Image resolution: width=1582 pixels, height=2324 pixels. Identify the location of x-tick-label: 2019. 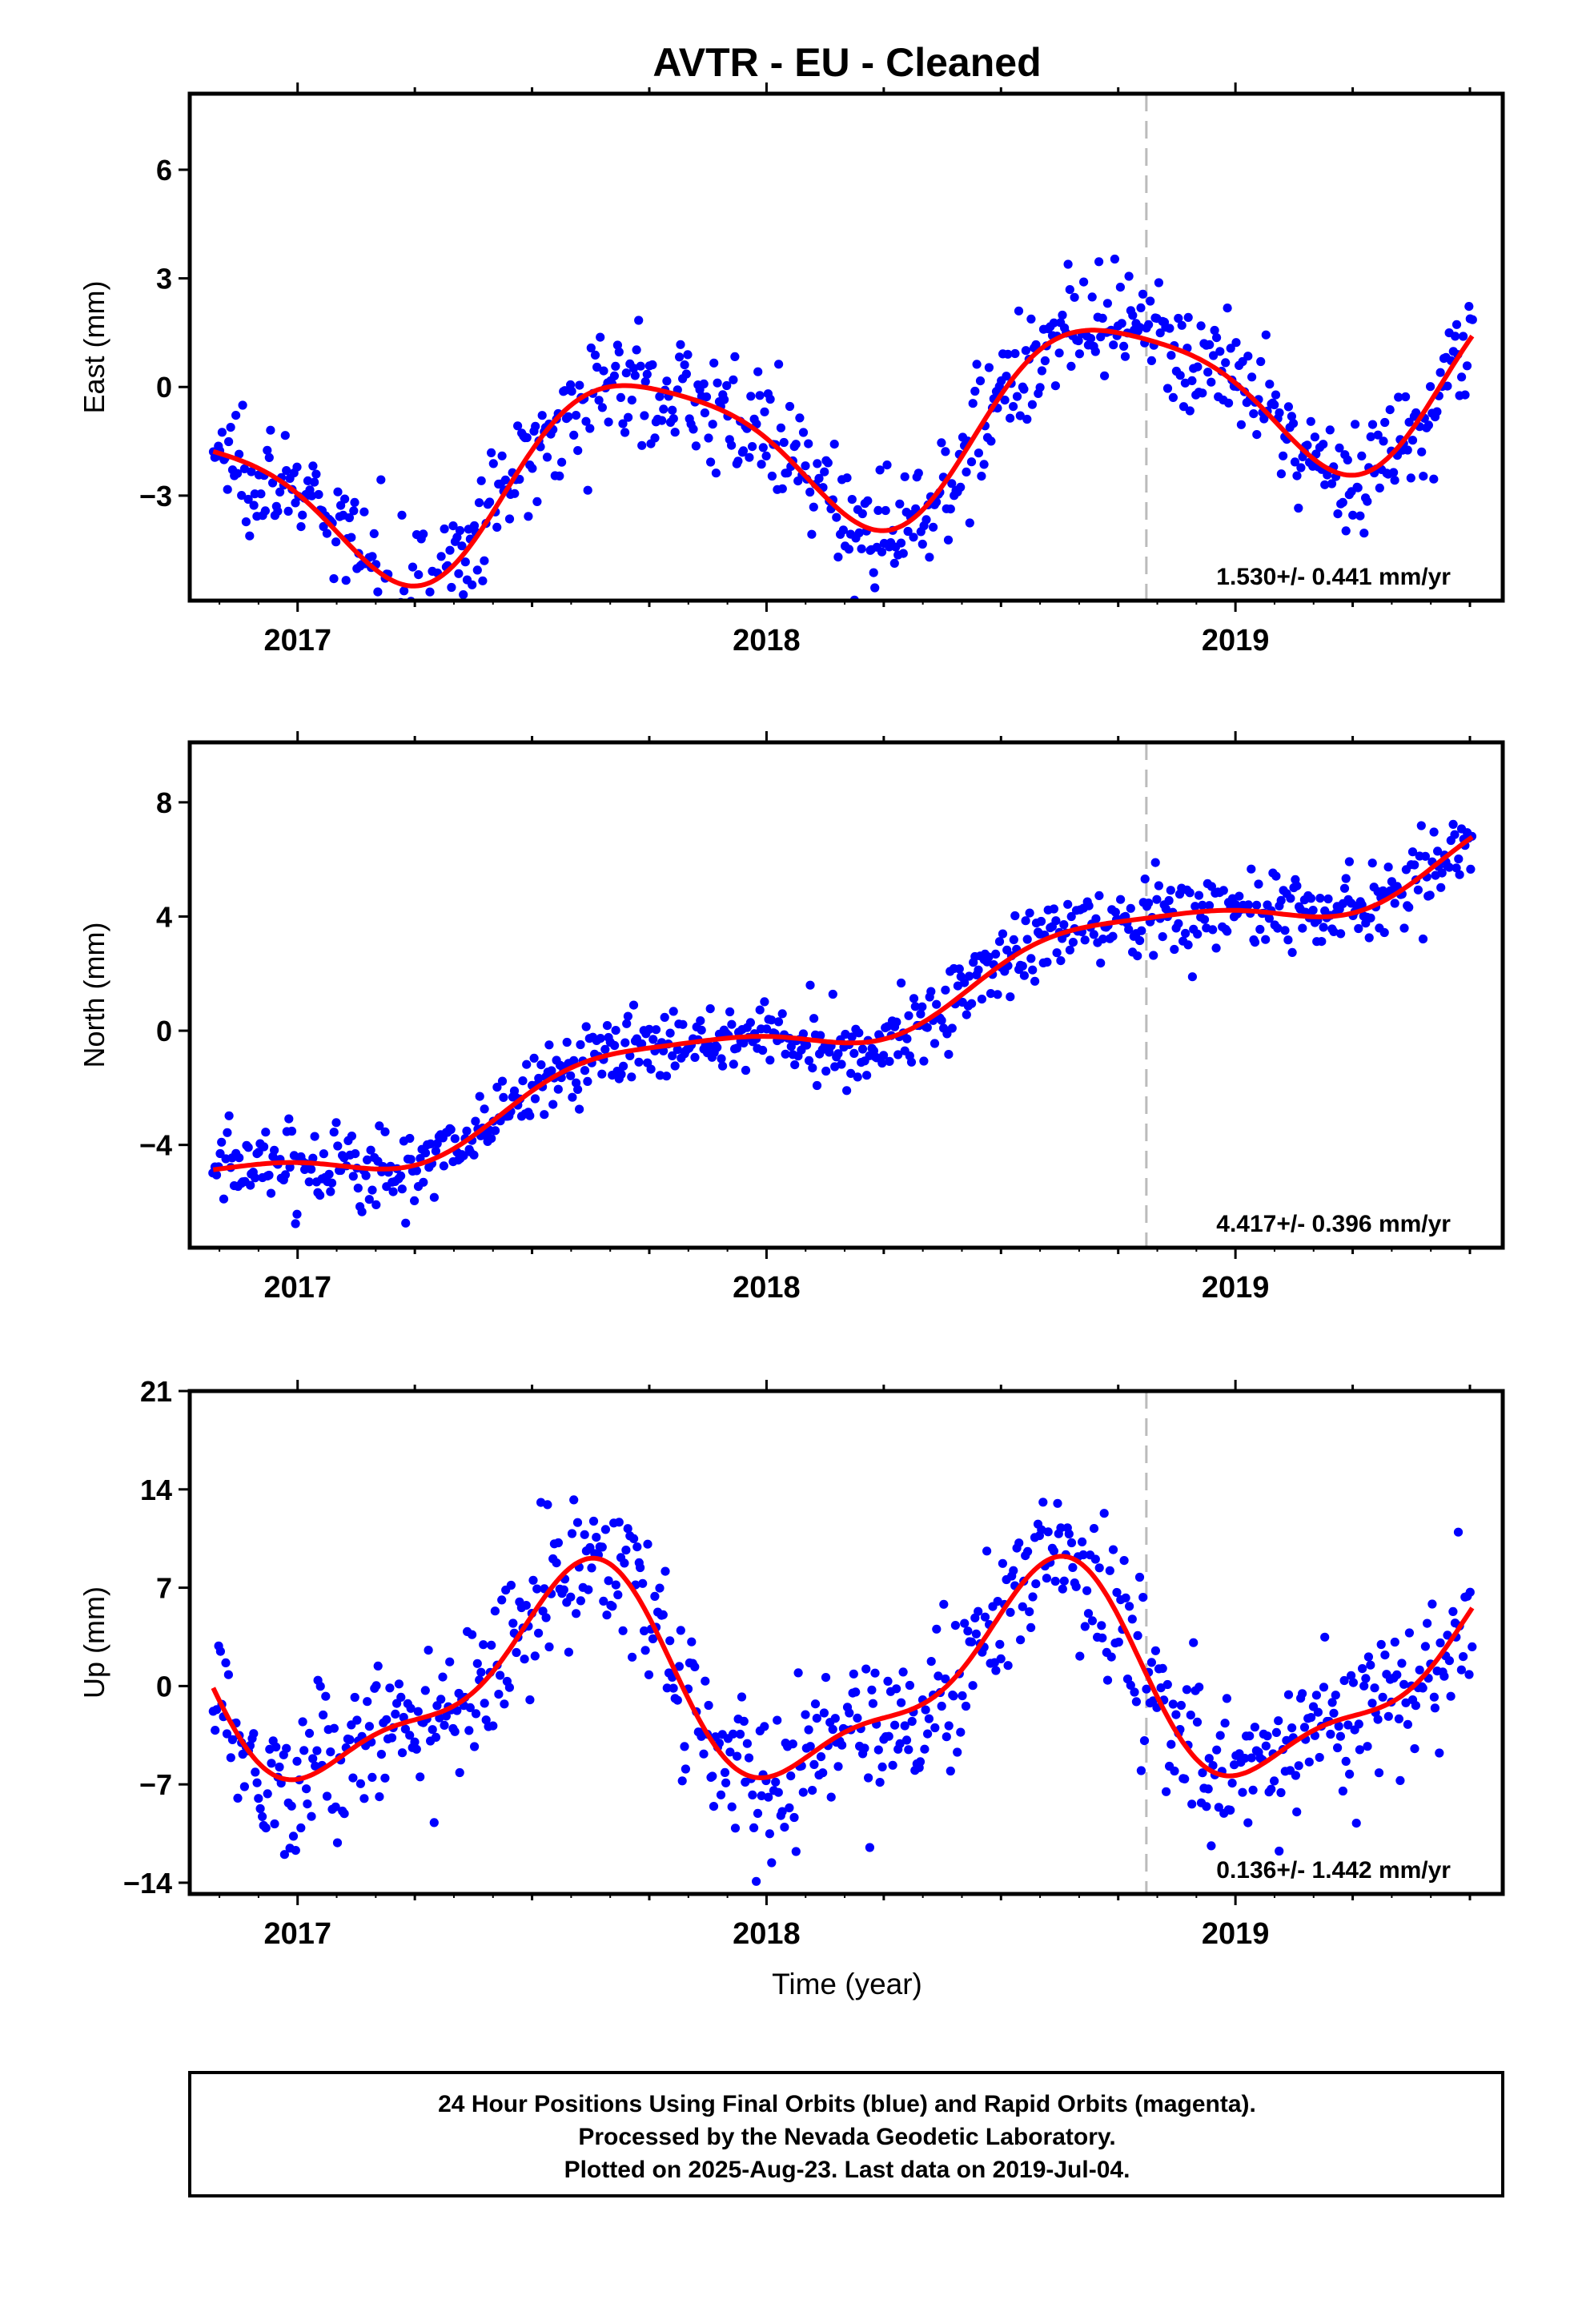
(1236, 1934).